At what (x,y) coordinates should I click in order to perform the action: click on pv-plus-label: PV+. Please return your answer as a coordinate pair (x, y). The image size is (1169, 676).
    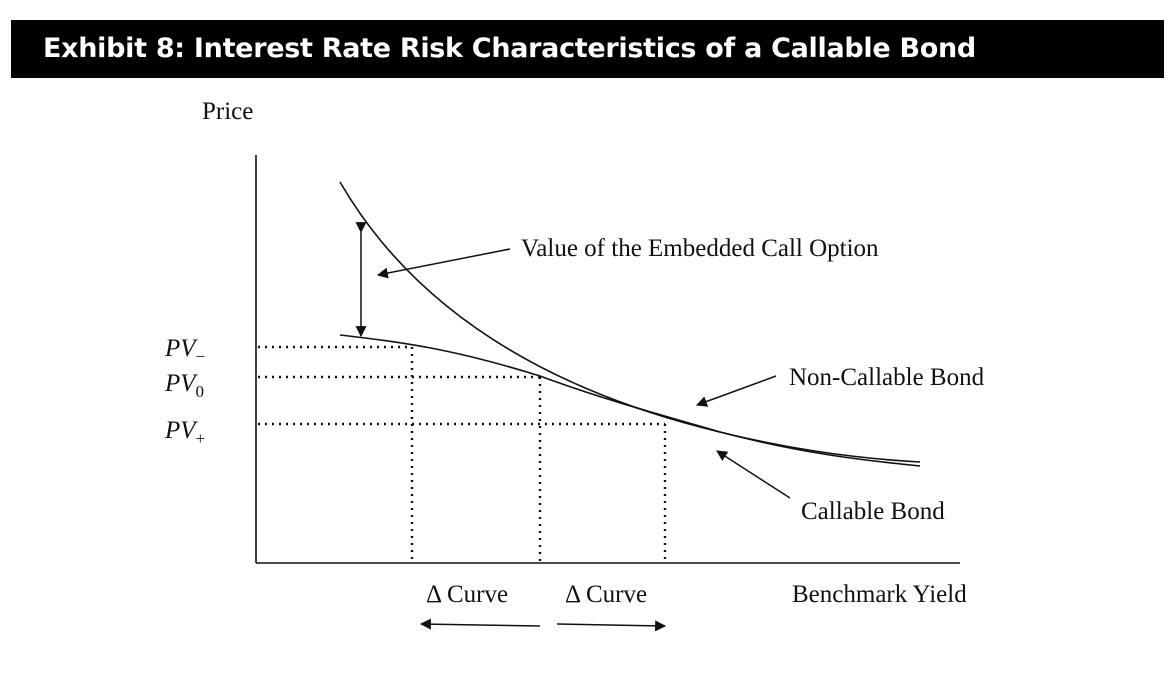
    Looking at the image, I should click on (184, 432).